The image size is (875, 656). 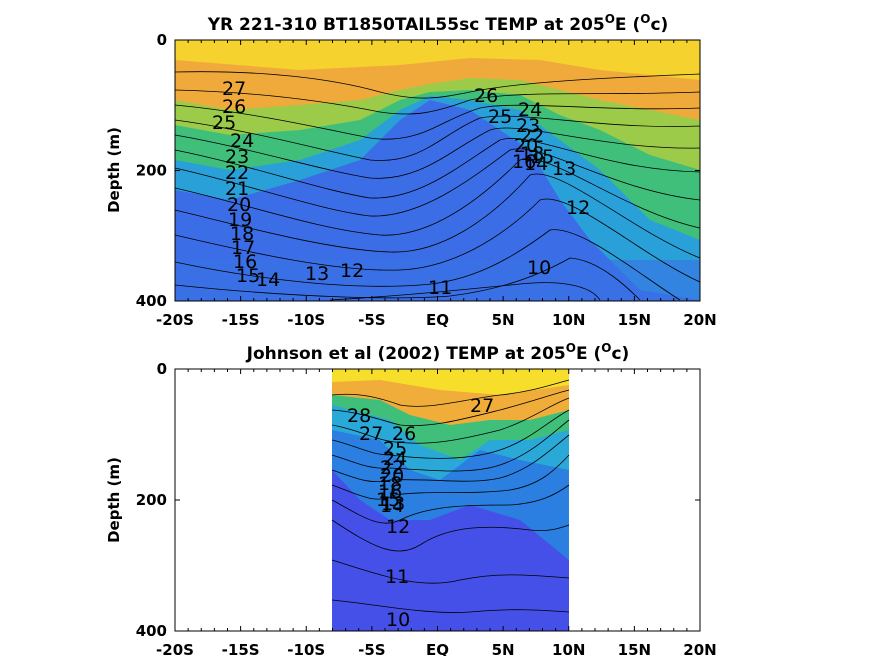 I want to click on contour-label: 17, so click(x=243, y=248).